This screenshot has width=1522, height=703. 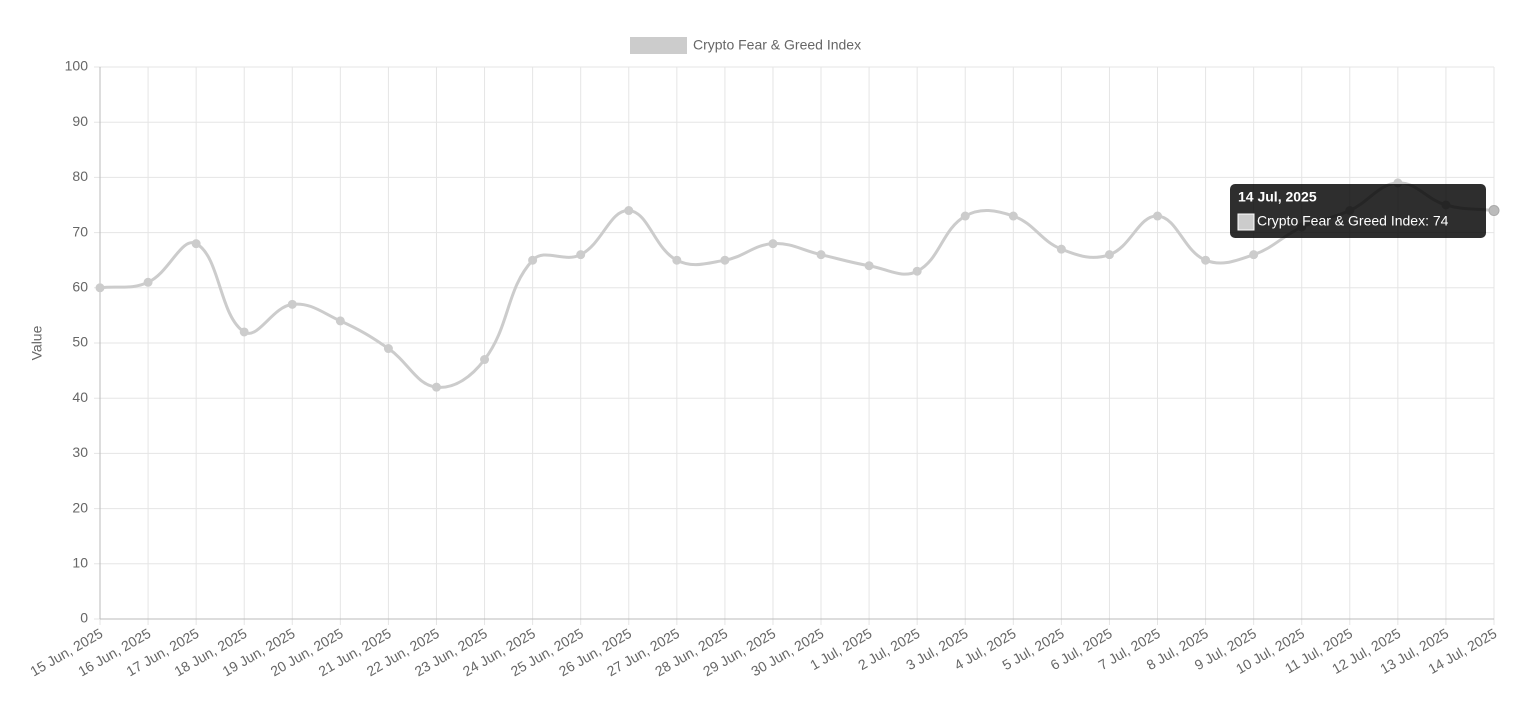 What do you see at coordinates (1277, 197) in the screenshot?
I see `tooltip-title: 14 Jul, 2025` at bounding box center [1277, 197].